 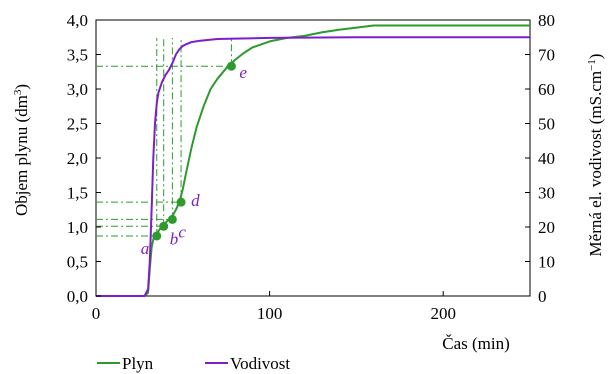 What do you see at coordinates (546, 55) in the screenshot?
I see `y-right-tick-label: 70` at bounding box center [546, 55].